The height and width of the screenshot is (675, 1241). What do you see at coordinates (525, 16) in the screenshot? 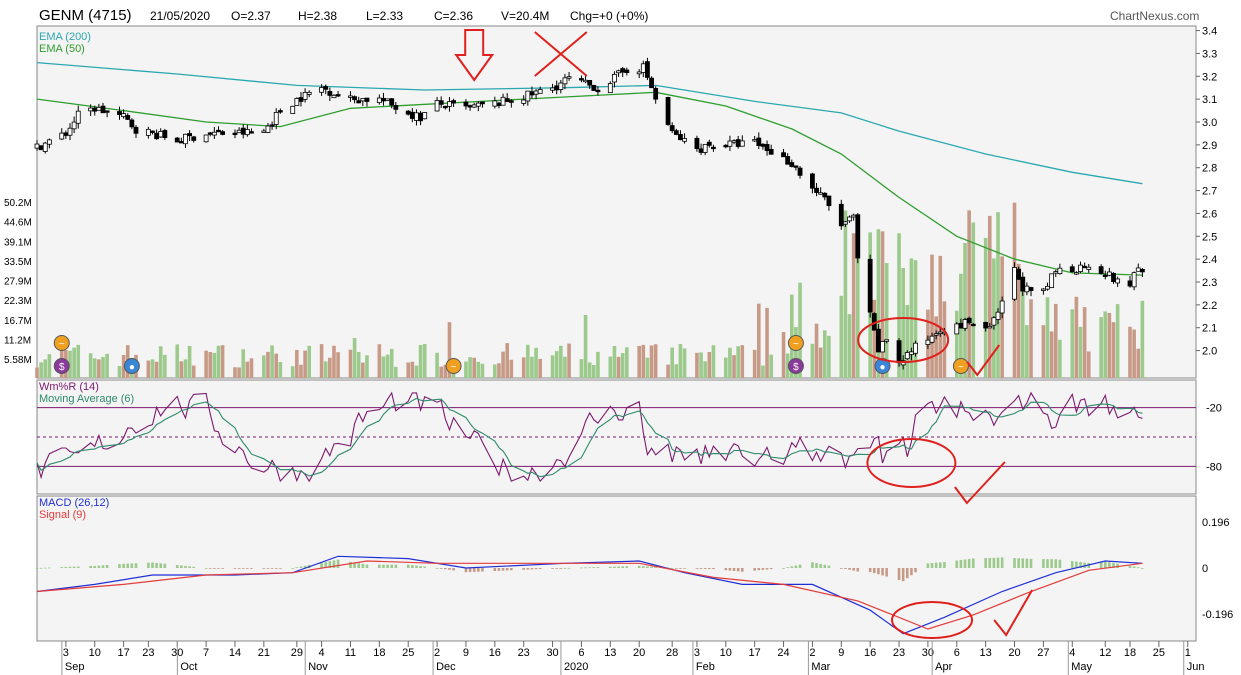
I see `volume-readout: V=20.4M` at bounding box center [525, 16].